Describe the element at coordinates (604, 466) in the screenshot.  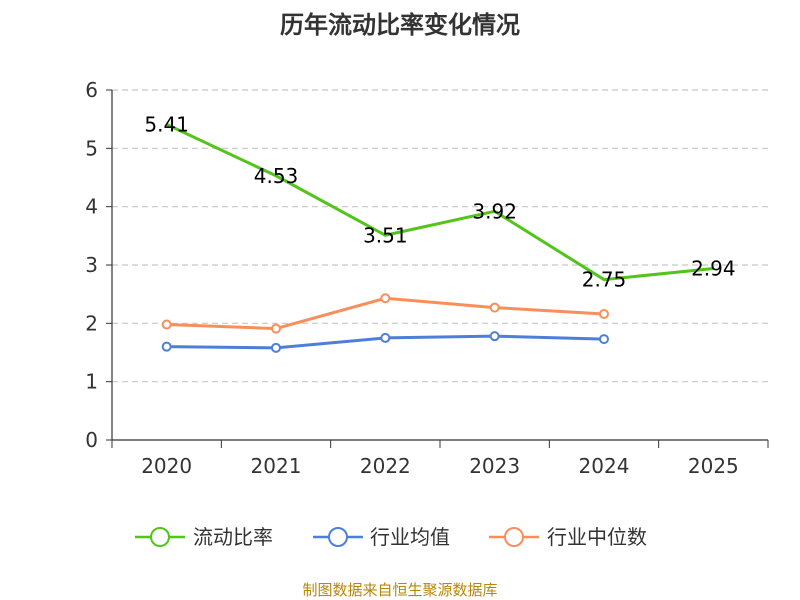
I see `x-tick-label: 2024` at that location.